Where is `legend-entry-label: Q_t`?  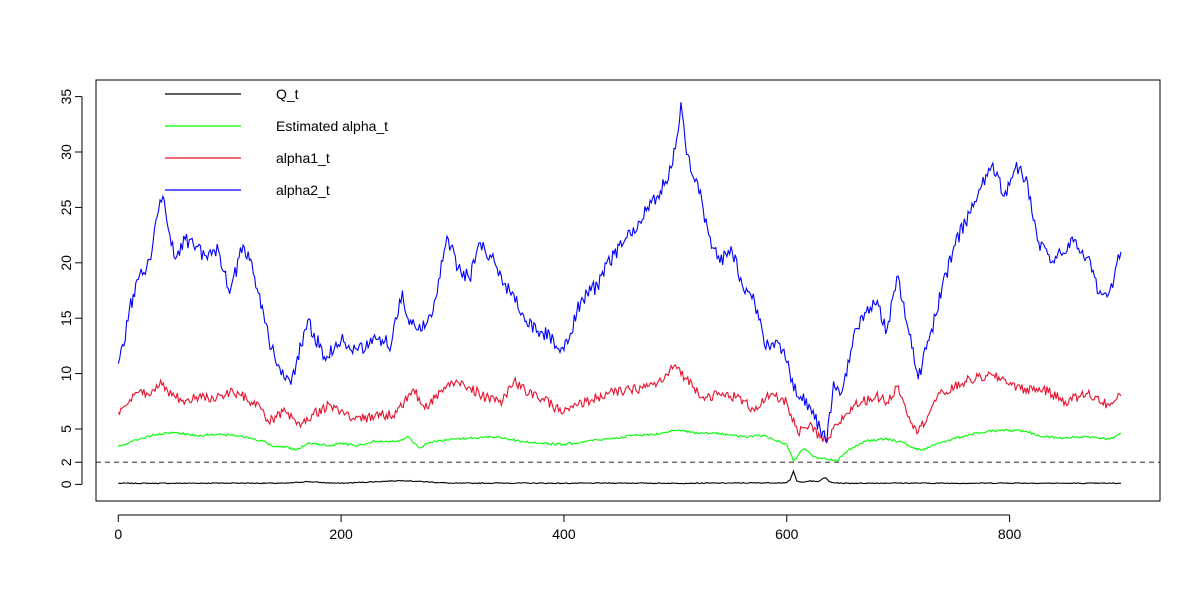
legend-entry-label: Q_t is located at coordinates (287, 94).